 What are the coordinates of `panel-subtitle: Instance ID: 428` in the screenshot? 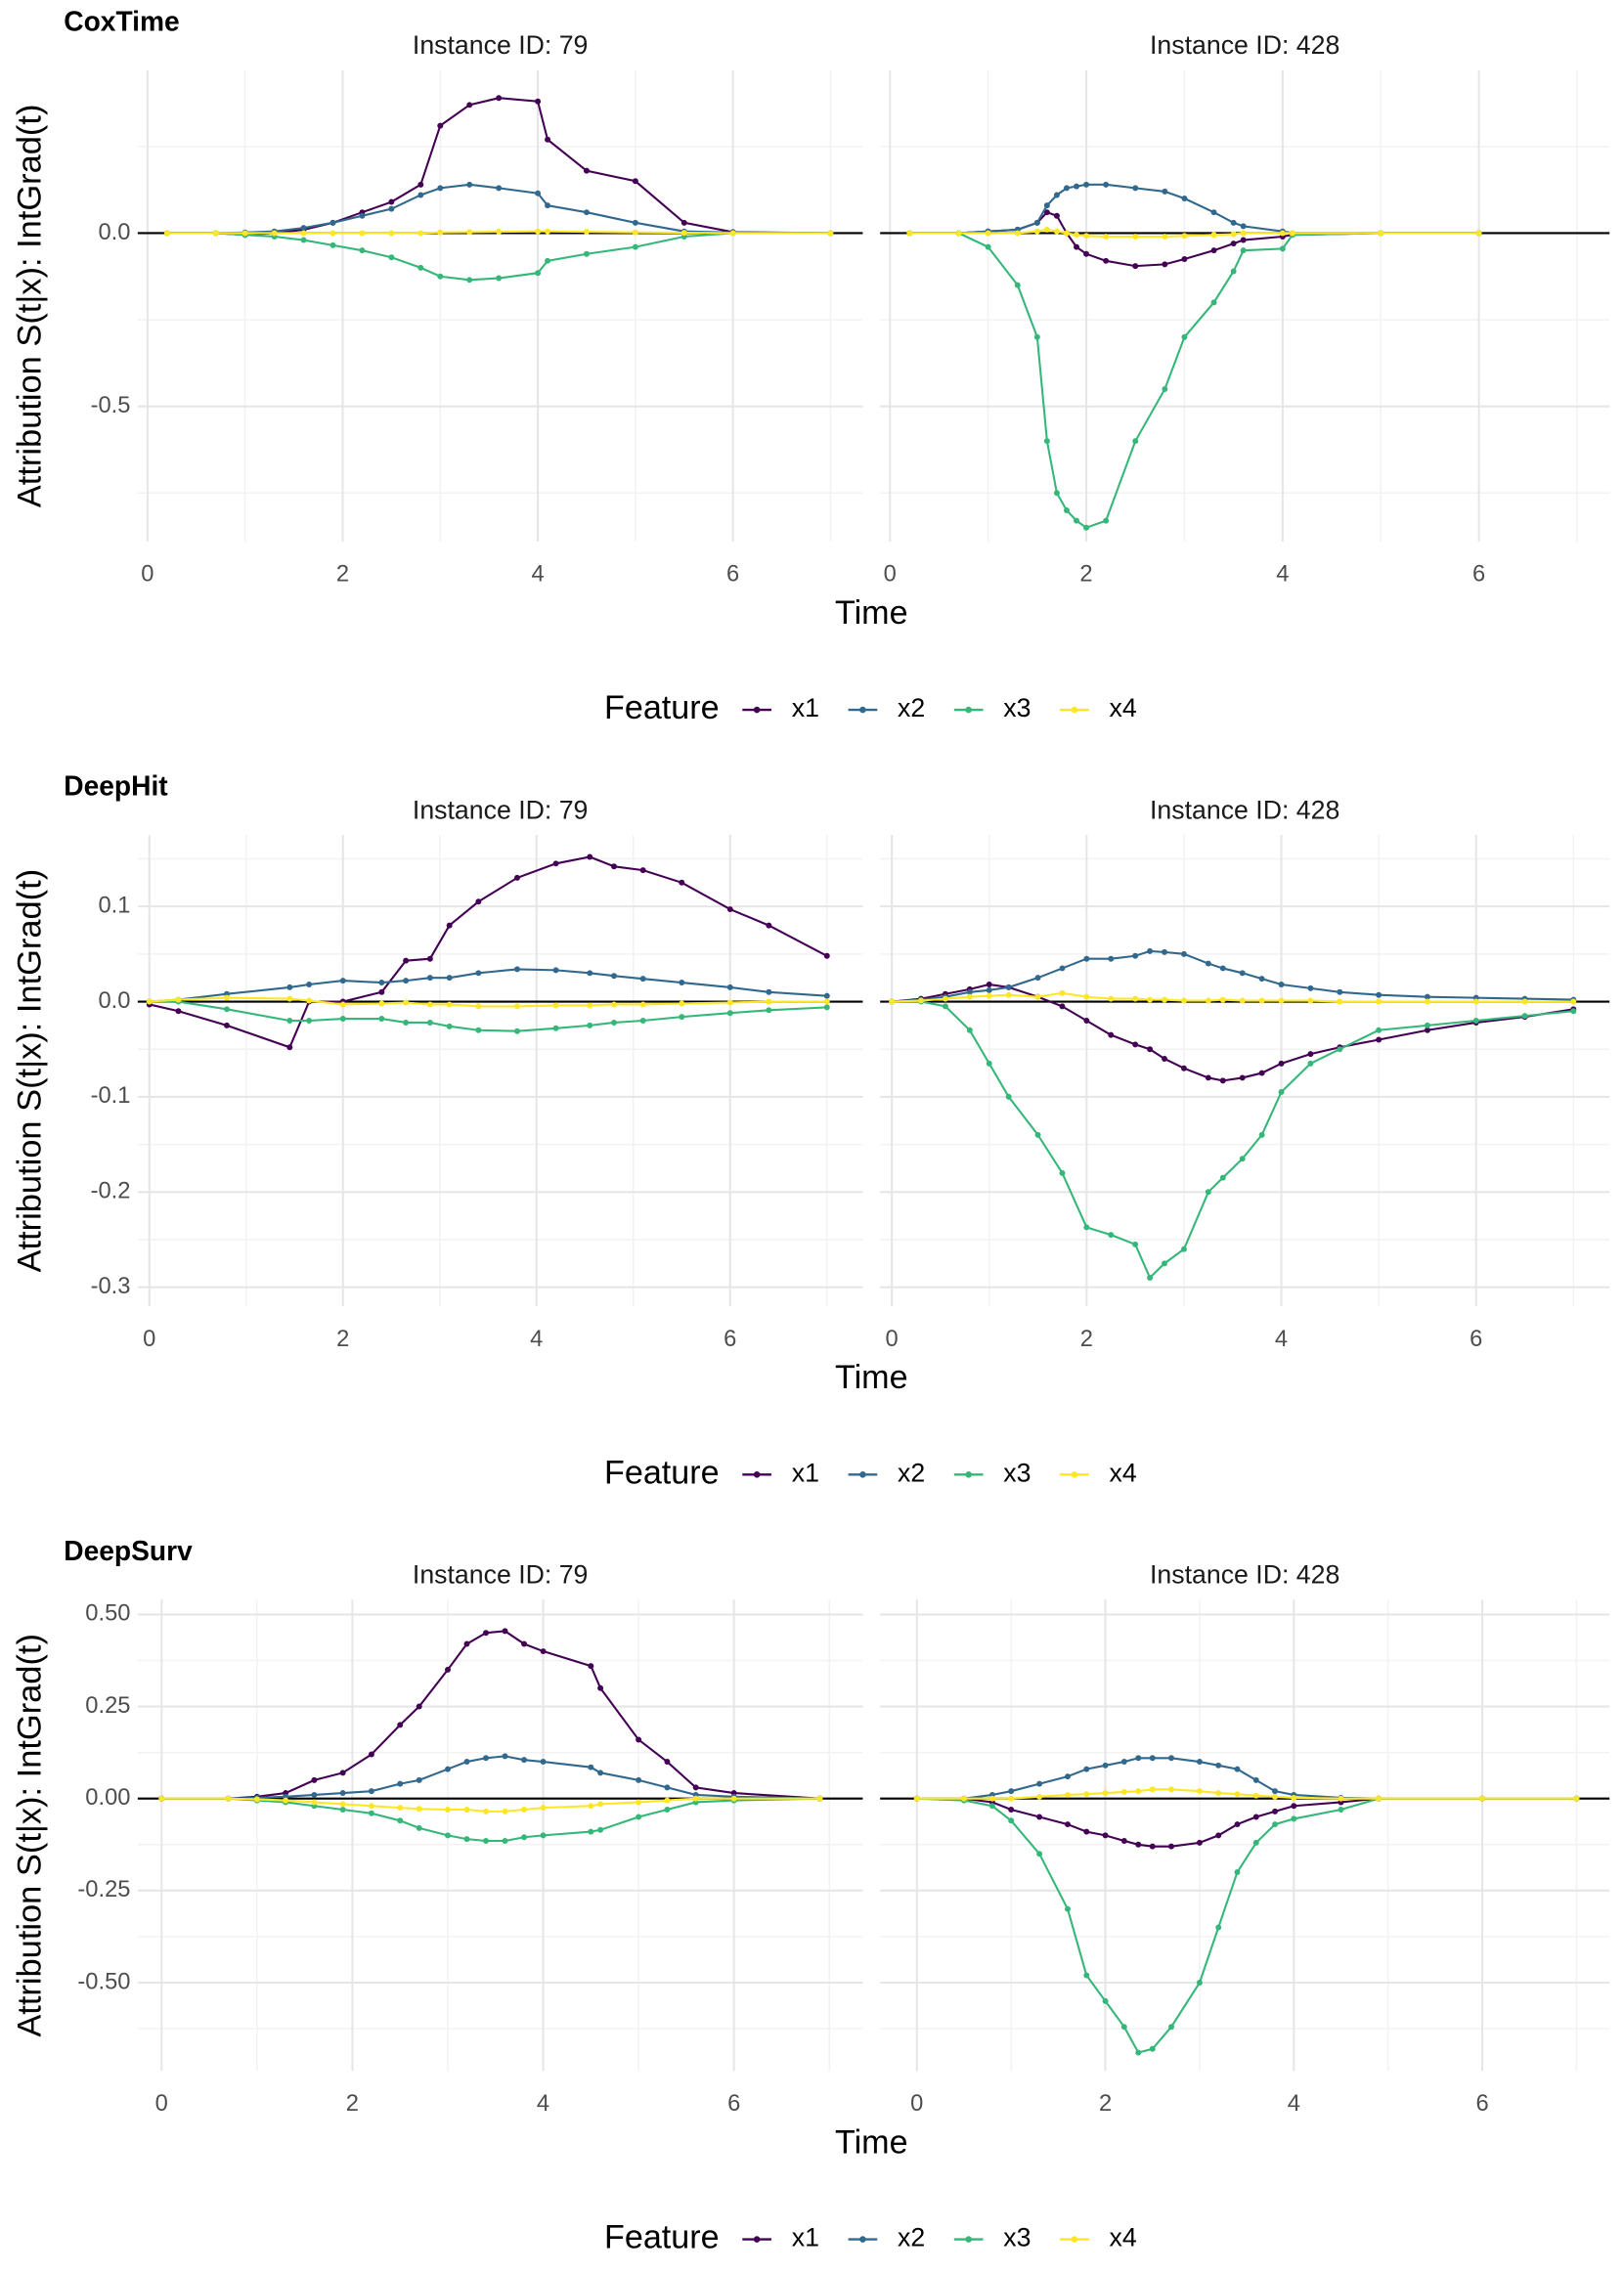 It's located at (1244, 45).